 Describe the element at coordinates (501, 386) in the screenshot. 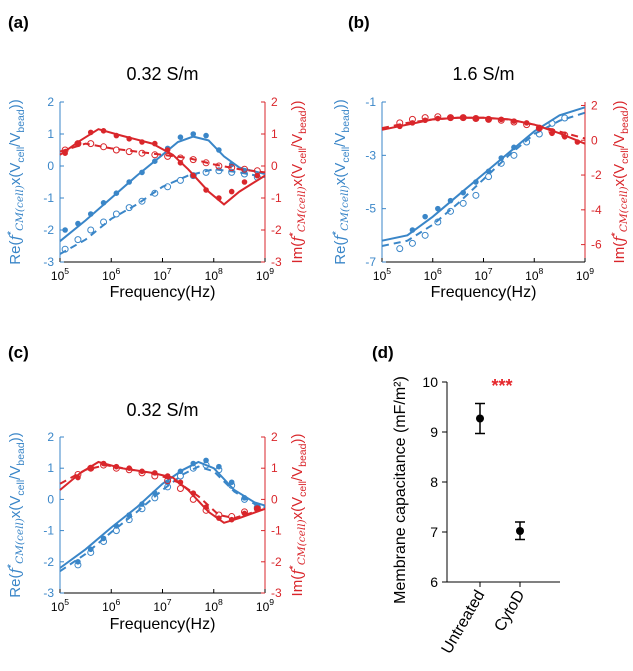

I see `significance-annotation: ***` at that location.